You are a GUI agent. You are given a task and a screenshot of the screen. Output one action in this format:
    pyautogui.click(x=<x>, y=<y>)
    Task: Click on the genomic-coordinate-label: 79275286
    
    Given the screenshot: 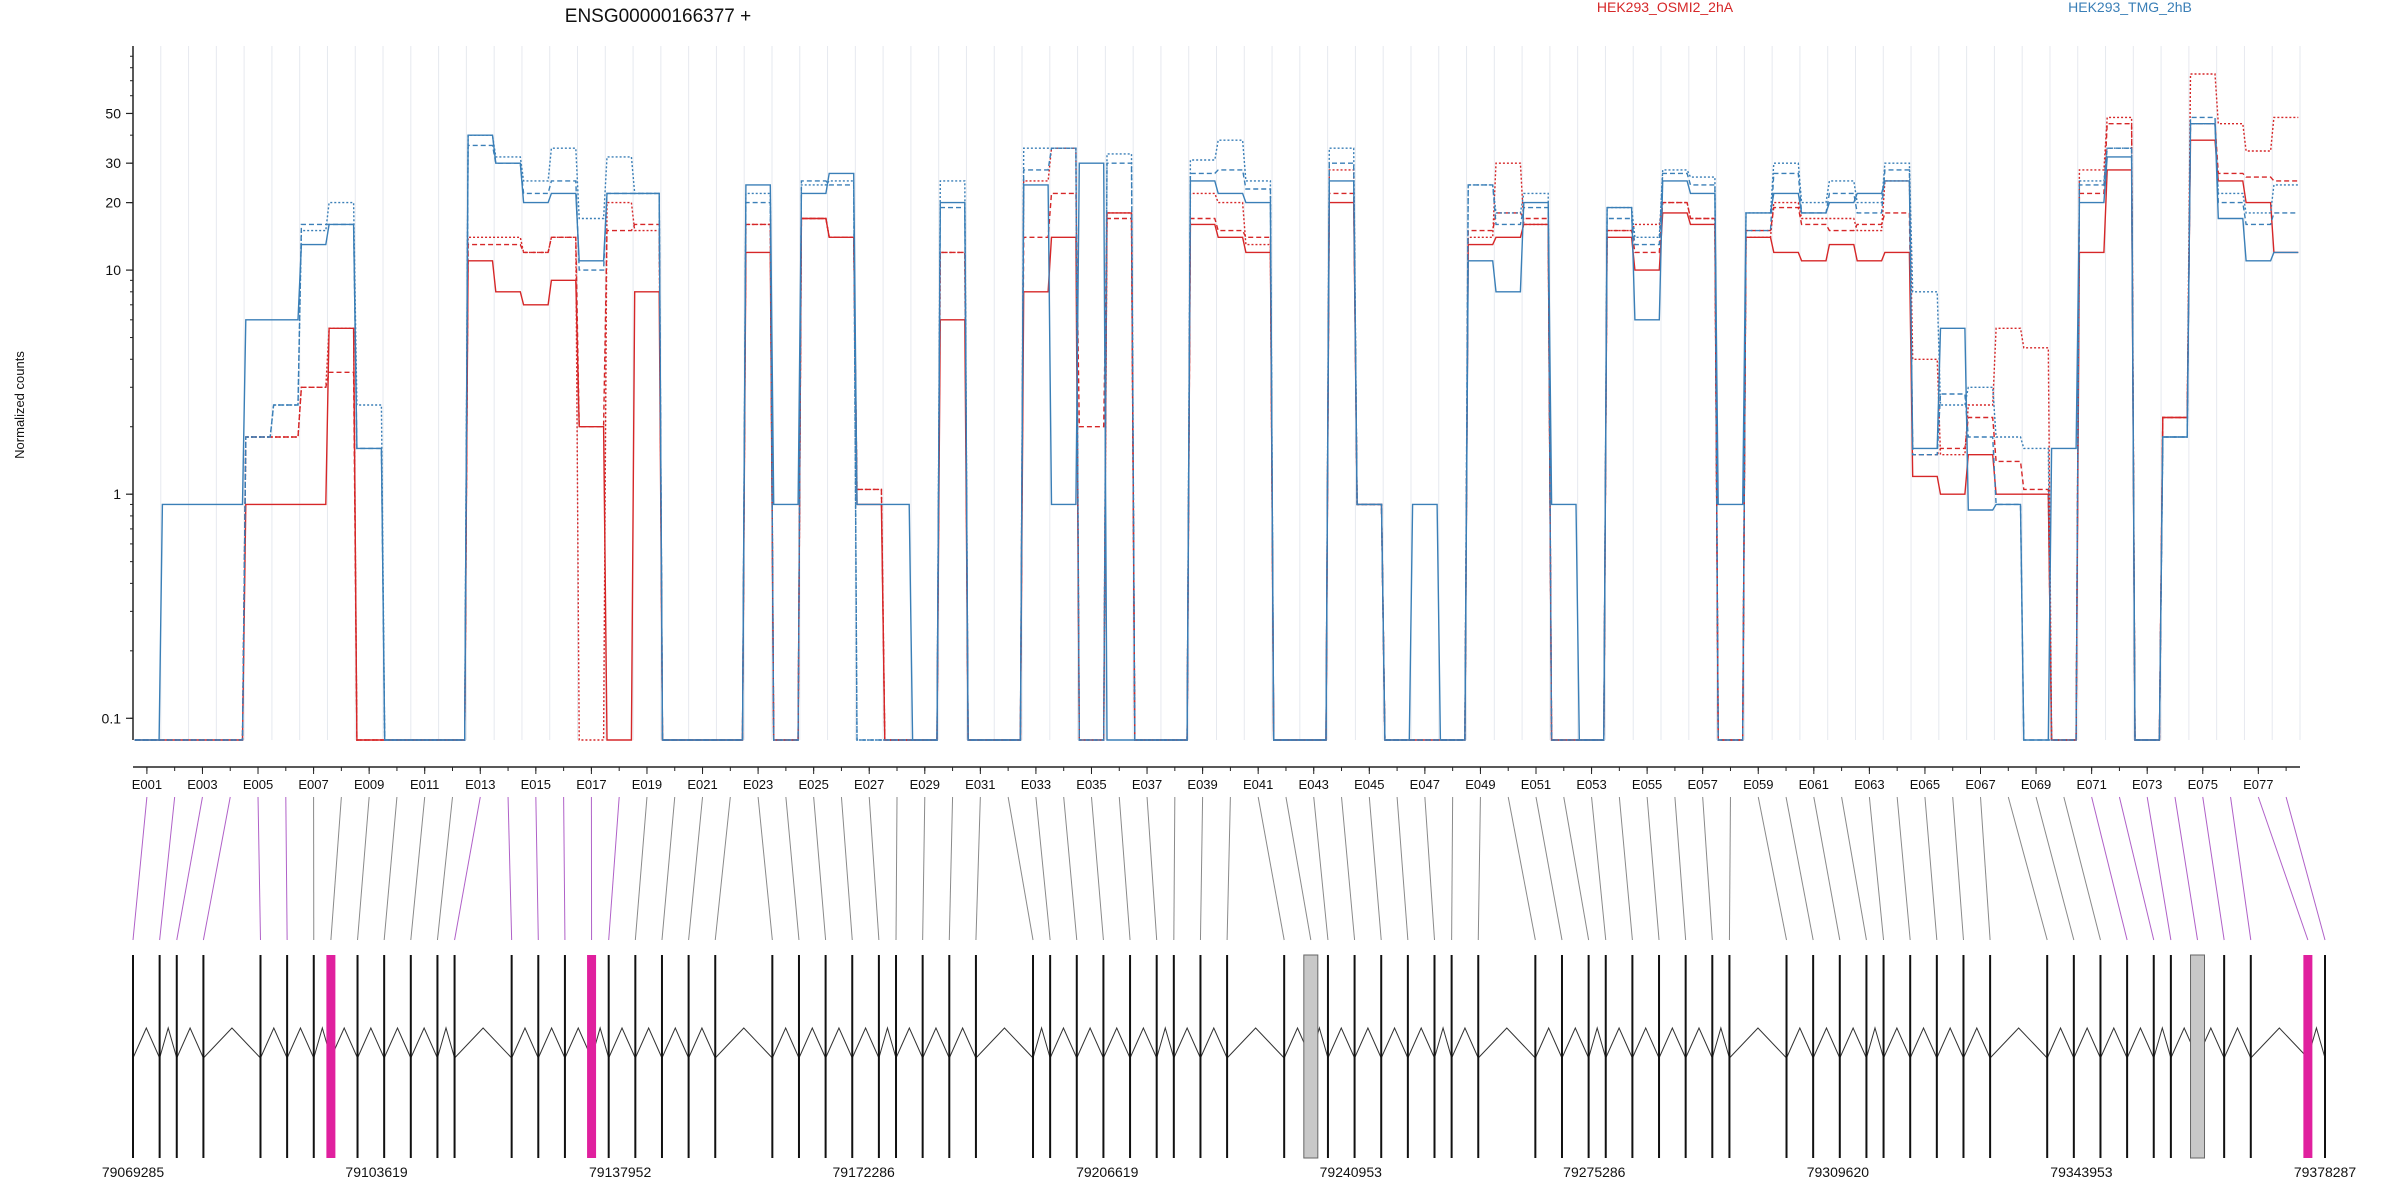 What is the action you would take?
    pyautogui.click(x=1594, y=1172)
    